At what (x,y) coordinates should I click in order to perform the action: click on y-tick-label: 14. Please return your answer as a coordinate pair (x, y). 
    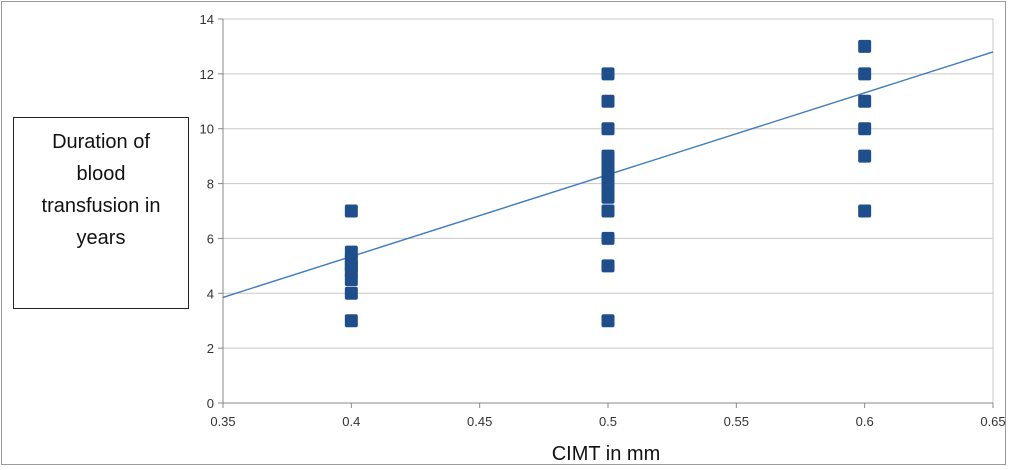
    Looking at the image, I should click on (207, 19).